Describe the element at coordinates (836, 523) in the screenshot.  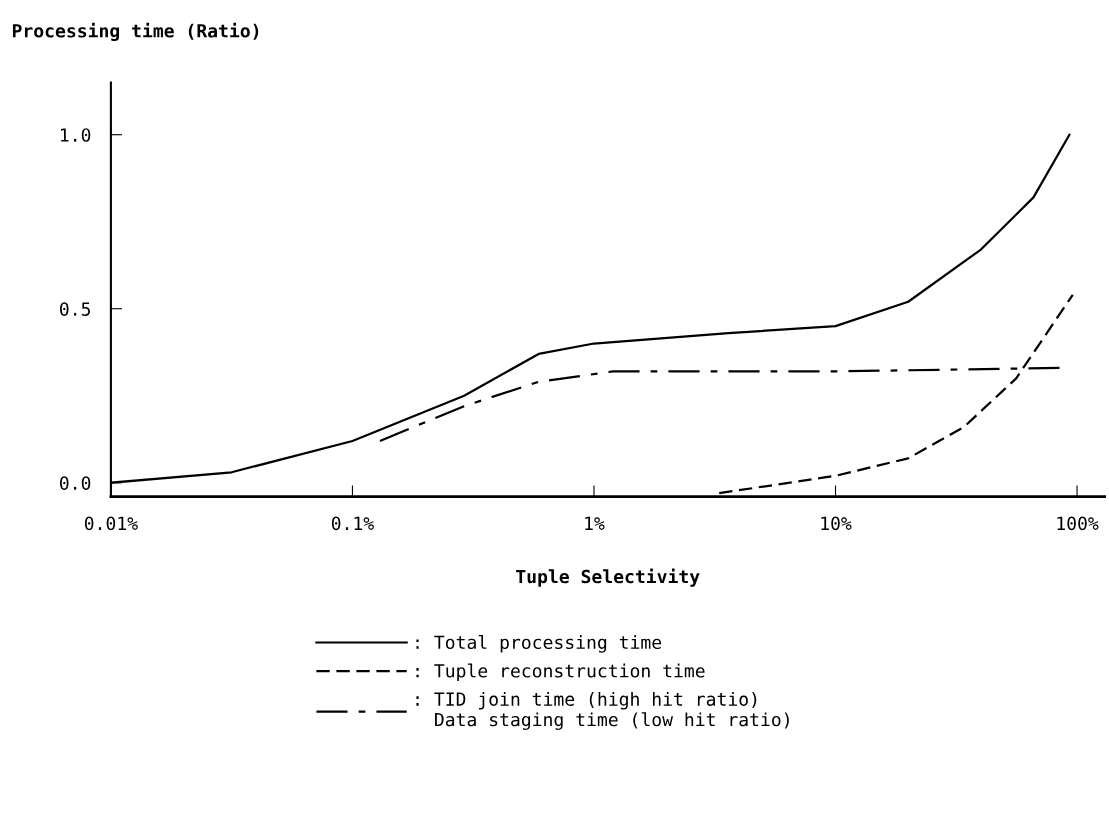
I see `x-tick-label: 10%` at that location.